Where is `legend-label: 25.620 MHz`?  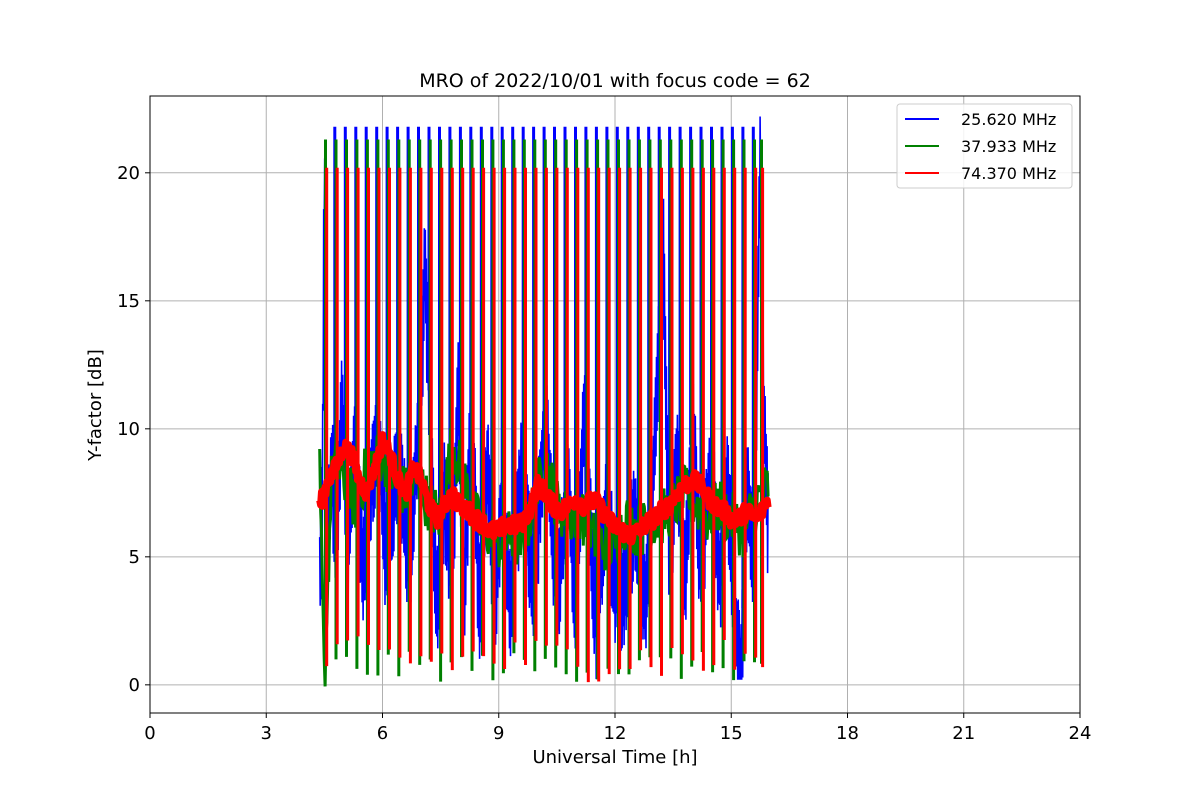 legend-label: 25.620 MHz is located at coordinates (1008, 119).